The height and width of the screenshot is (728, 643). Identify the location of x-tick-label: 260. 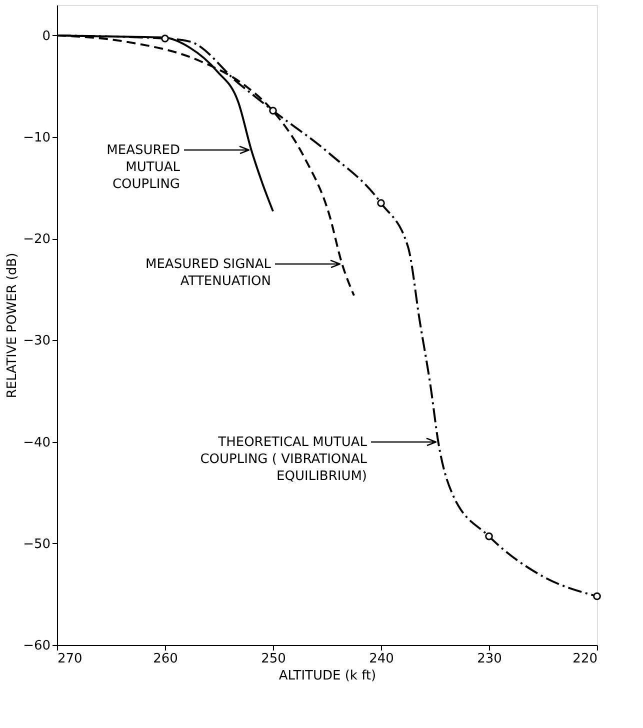
(165, 659).